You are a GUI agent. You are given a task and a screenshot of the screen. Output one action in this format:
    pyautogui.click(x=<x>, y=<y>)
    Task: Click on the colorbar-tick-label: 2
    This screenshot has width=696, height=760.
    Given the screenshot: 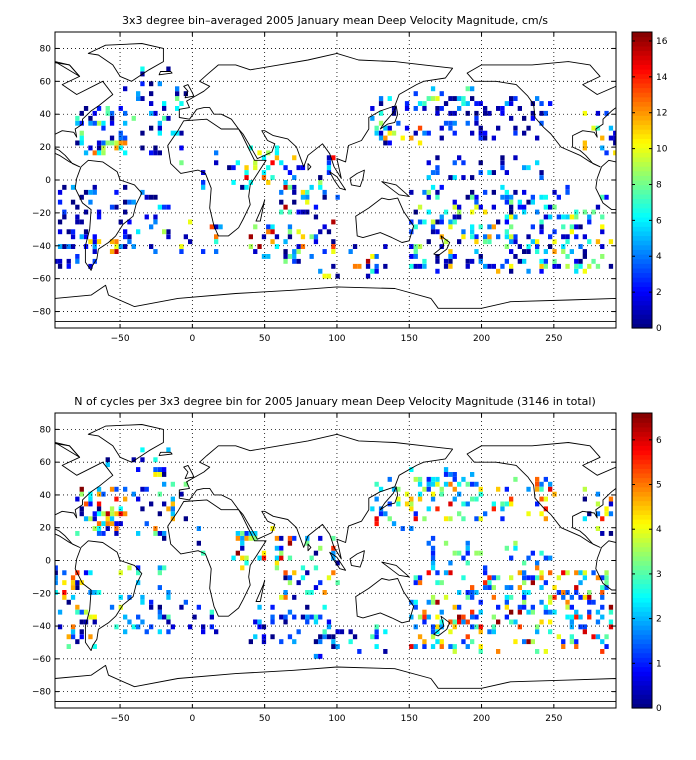 What is the action you would take?
    pyautogui.click(x=659, y=293)
    